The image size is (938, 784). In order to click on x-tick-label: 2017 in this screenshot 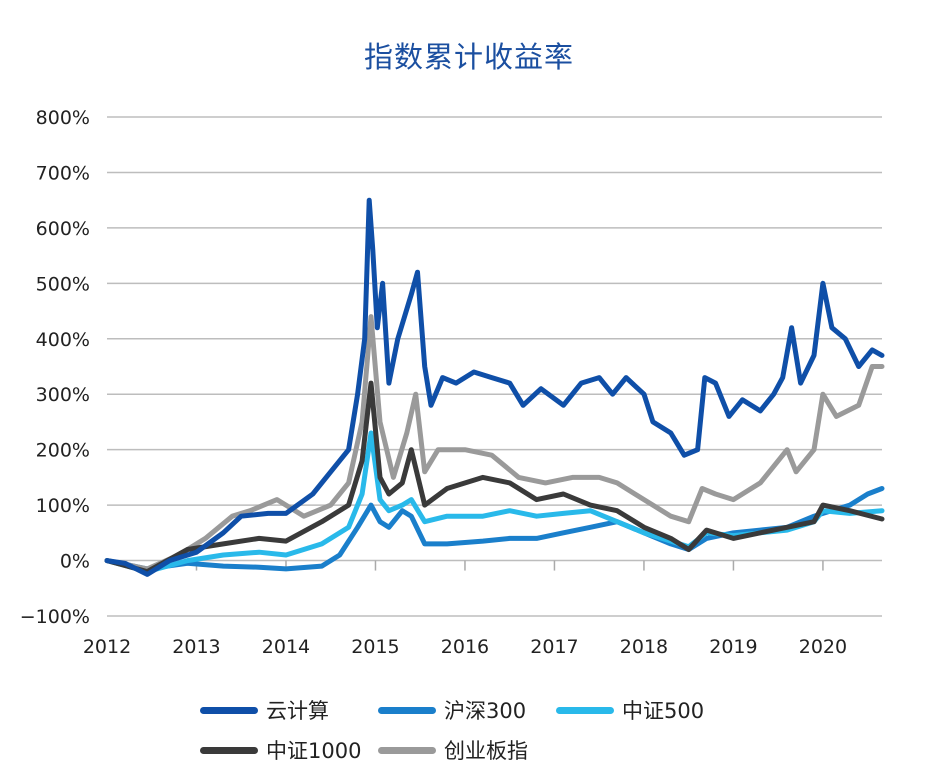, I will do `click(554, 647)`.